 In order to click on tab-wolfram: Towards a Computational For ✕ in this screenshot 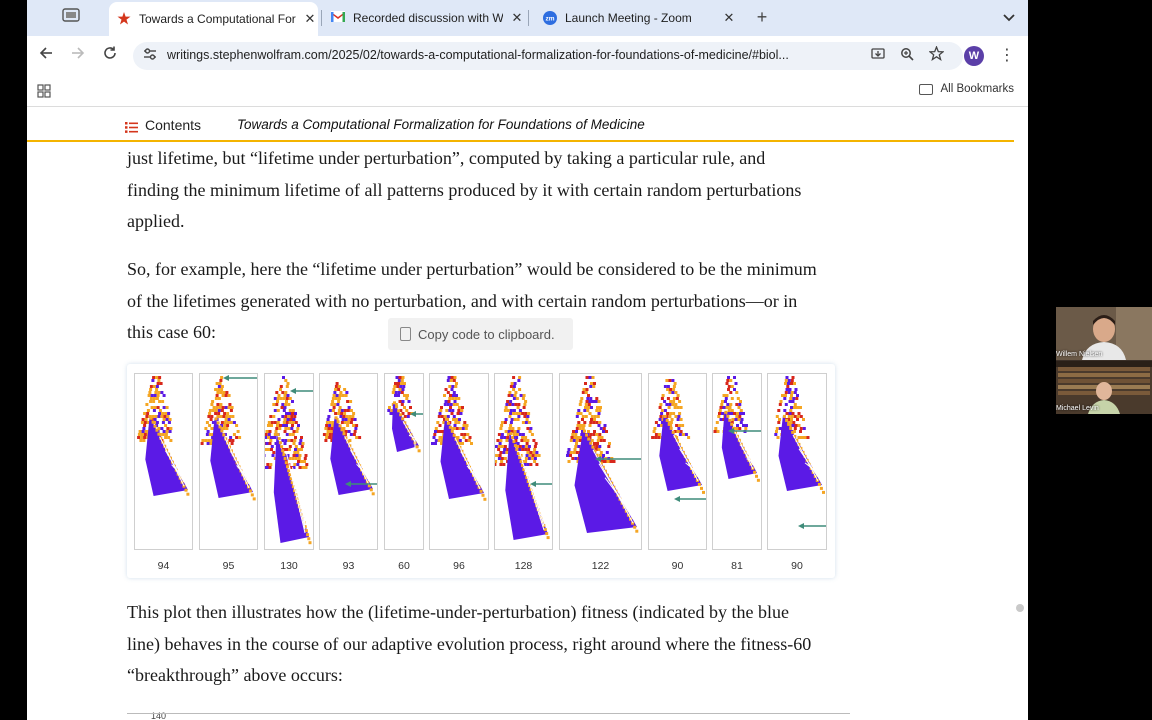, I will do `click(213, 19)`.